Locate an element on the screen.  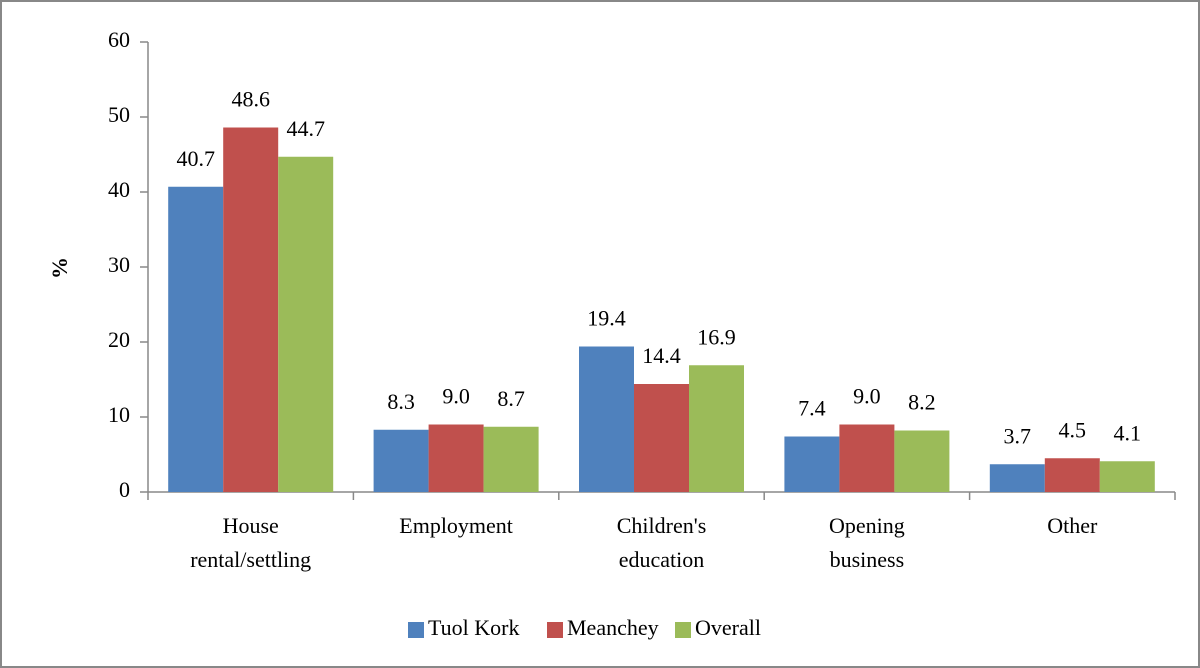
data-label: 19.4 is located at coordinates (606, 318).